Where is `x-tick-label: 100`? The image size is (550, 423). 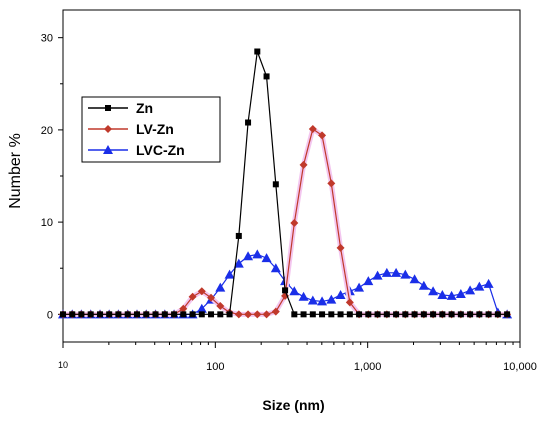
x-tick-label: 100 is located at coordinates (215, 367).